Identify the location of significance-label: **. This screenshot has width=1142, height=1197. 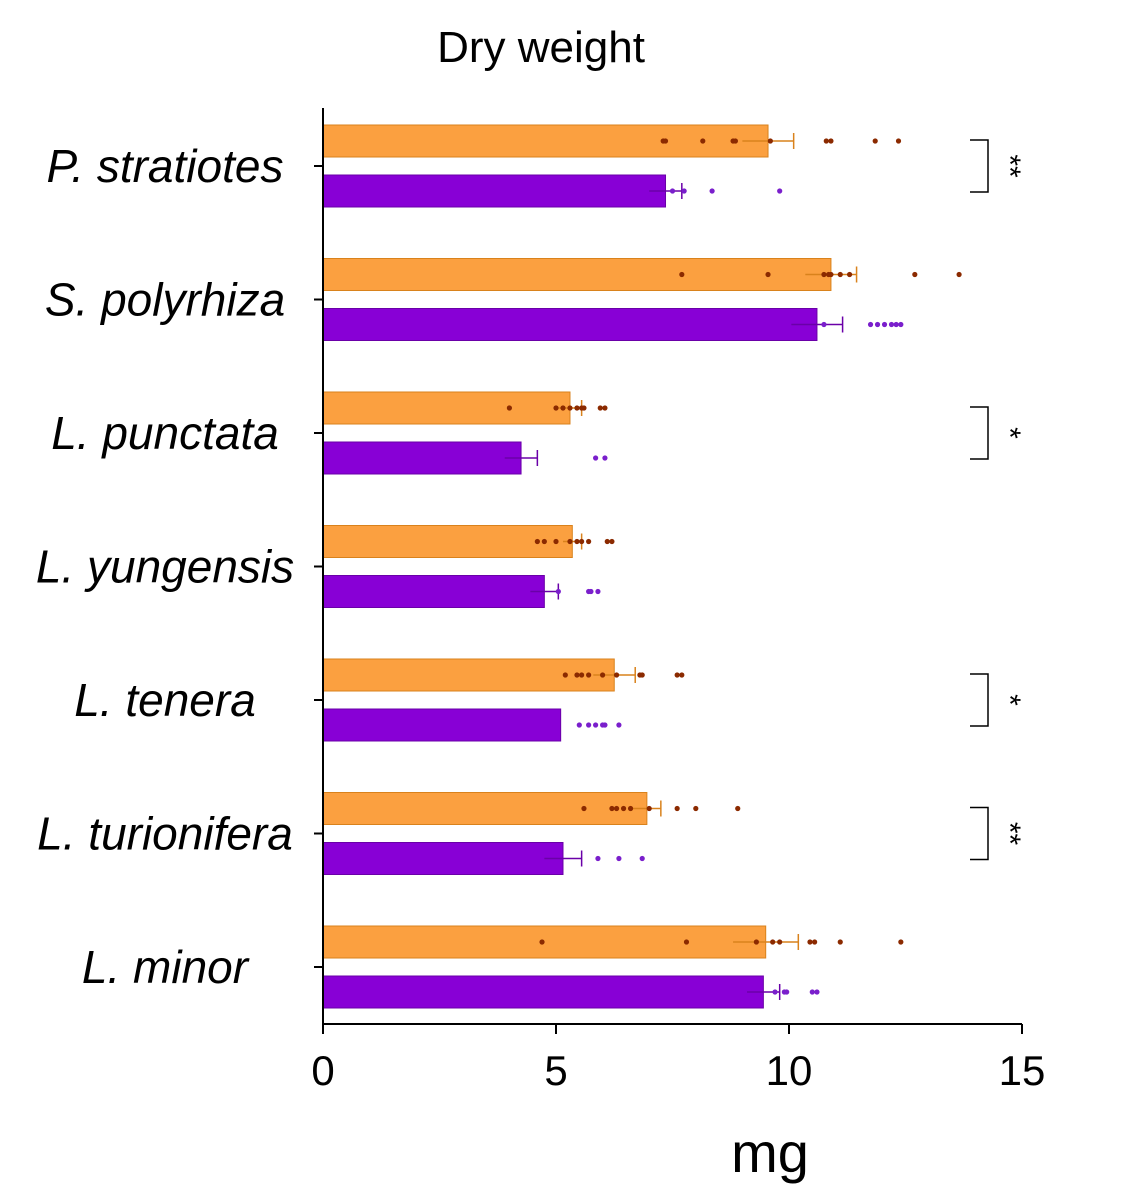
(1009, 166).